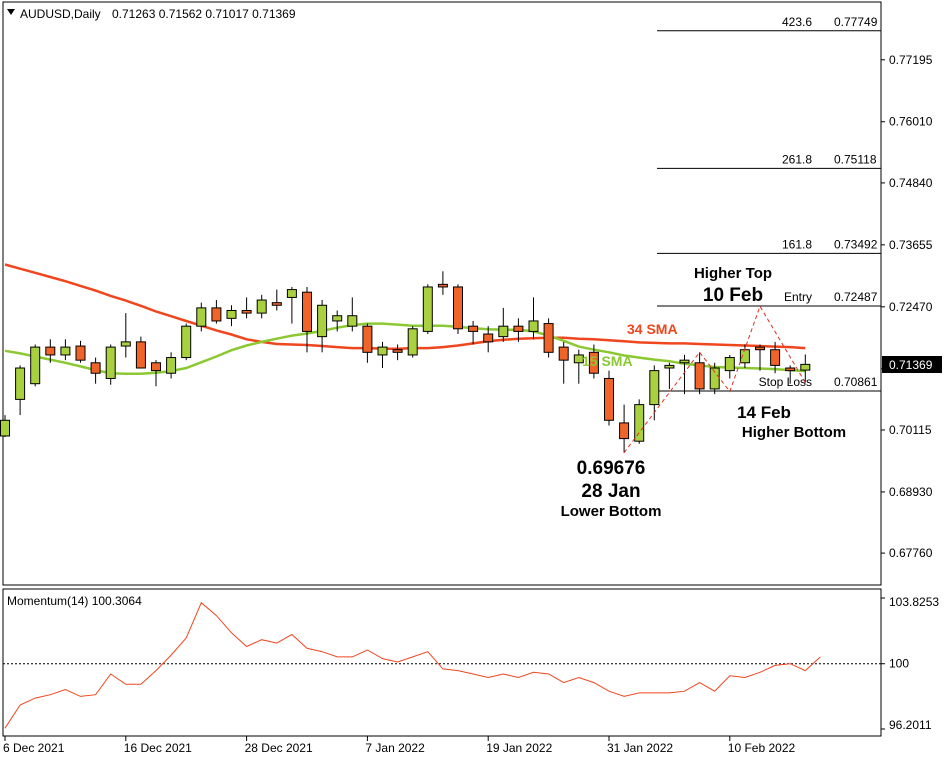 The width and height of the screenshot is (951, 766). What do you see at coordinates (856, 297) in the screenshot?
I see `fib-price-label: 0.72487` at bounding box center [856, 297].